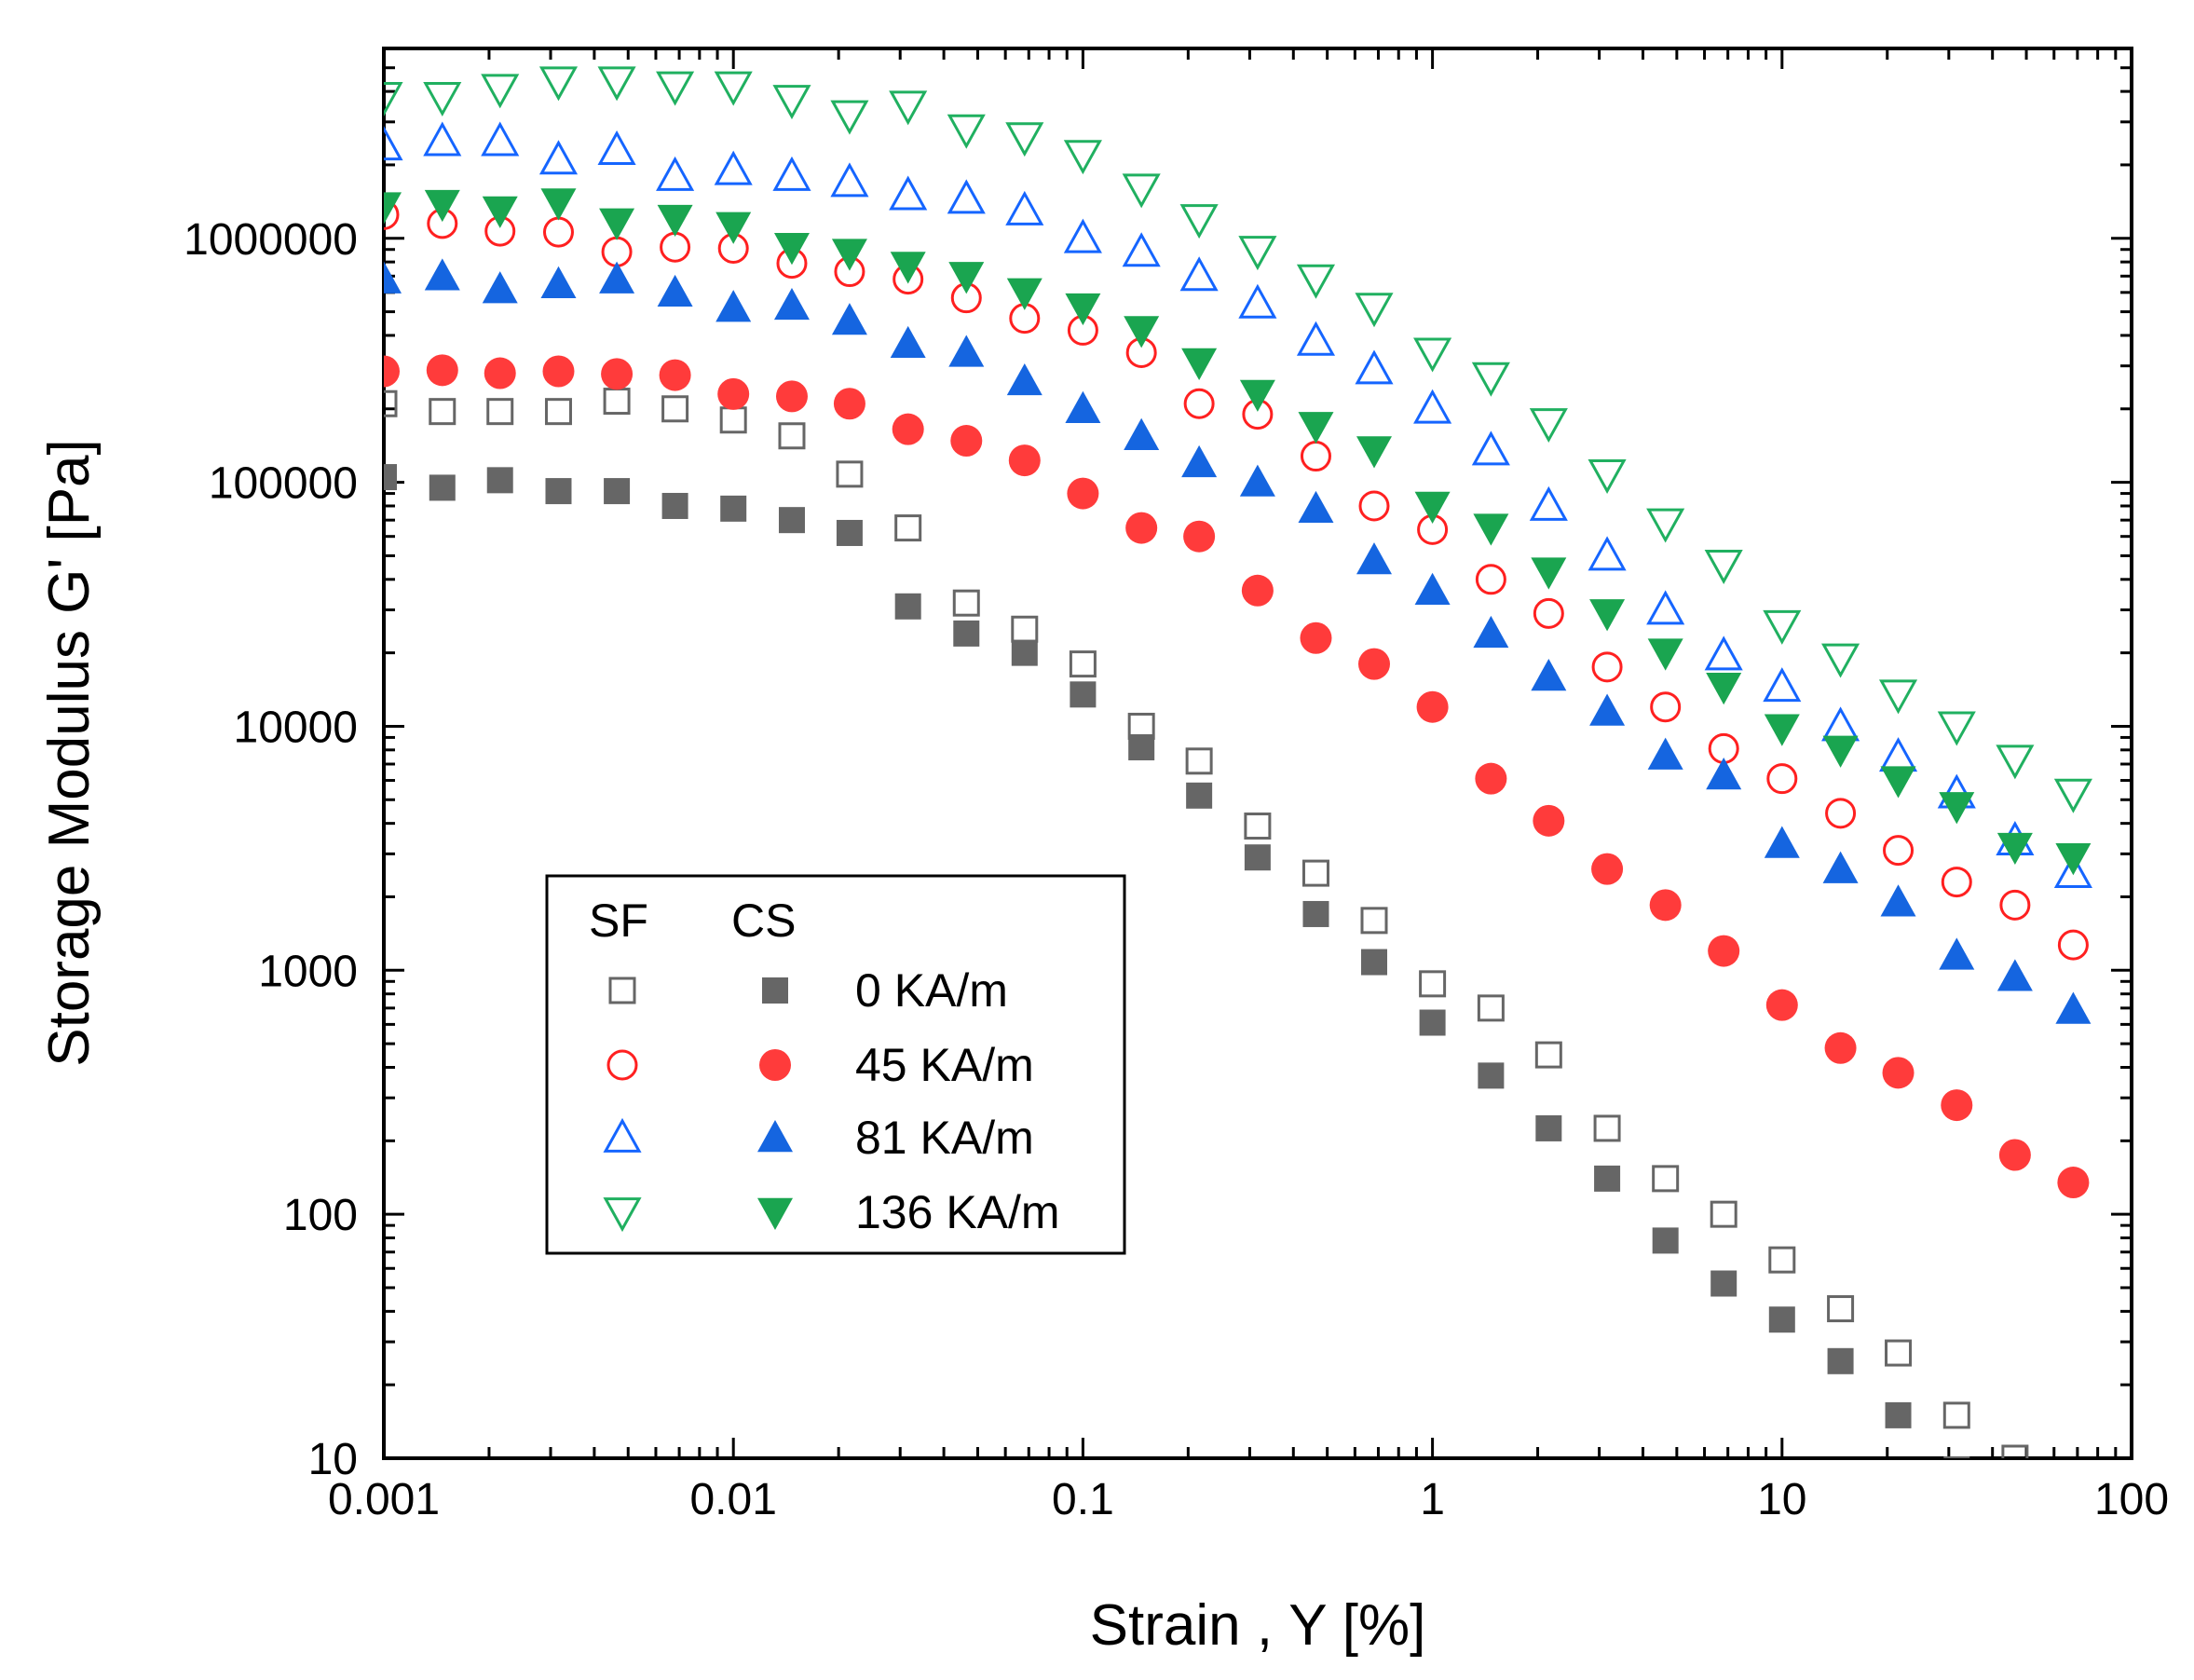 The width and height of the screenshot is (2194, 1680). What do you see at coordinates (2131, 1499) in the screenshot?
I see `x-tick-label: 100` at bounding box center [2131, 1499].